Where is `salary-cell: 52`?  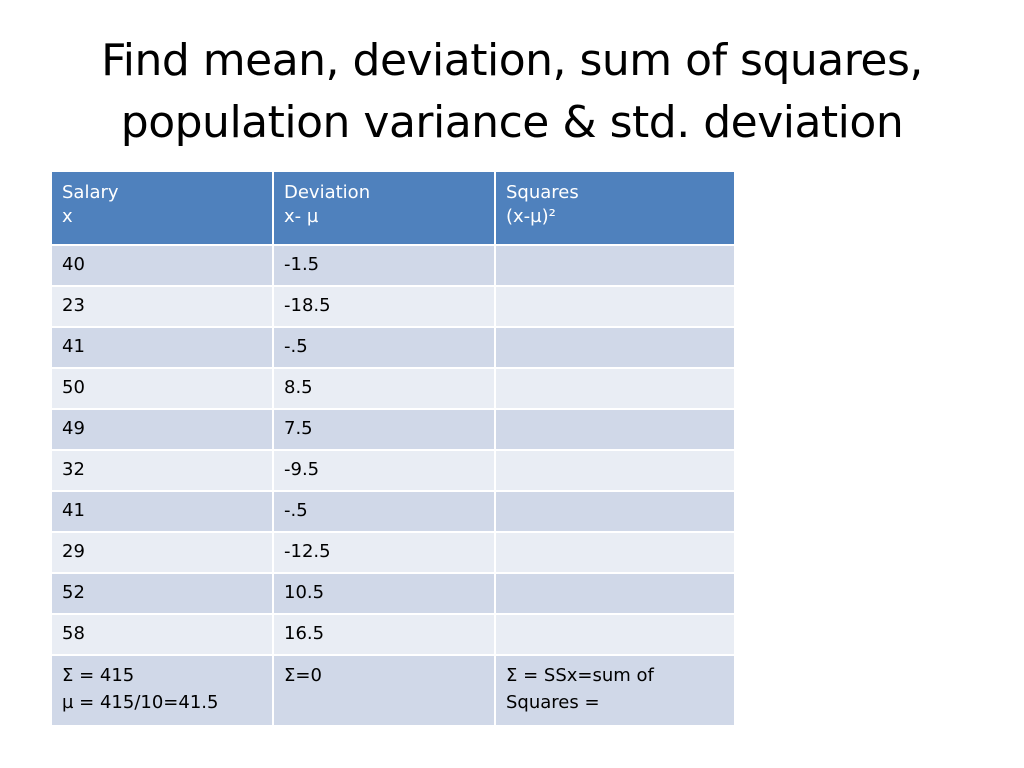
salary-cell: 52 is located at coordinates (162, 593).